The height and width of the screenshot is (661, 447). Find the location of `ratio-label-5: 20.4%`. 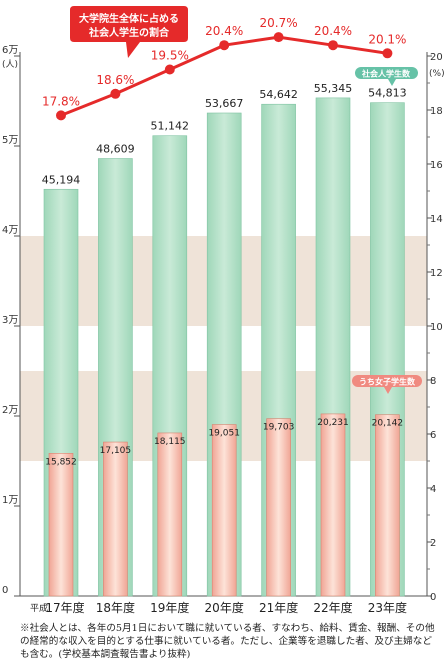

ratio-label-5: 20.4% is located at coordinates (333, 31).